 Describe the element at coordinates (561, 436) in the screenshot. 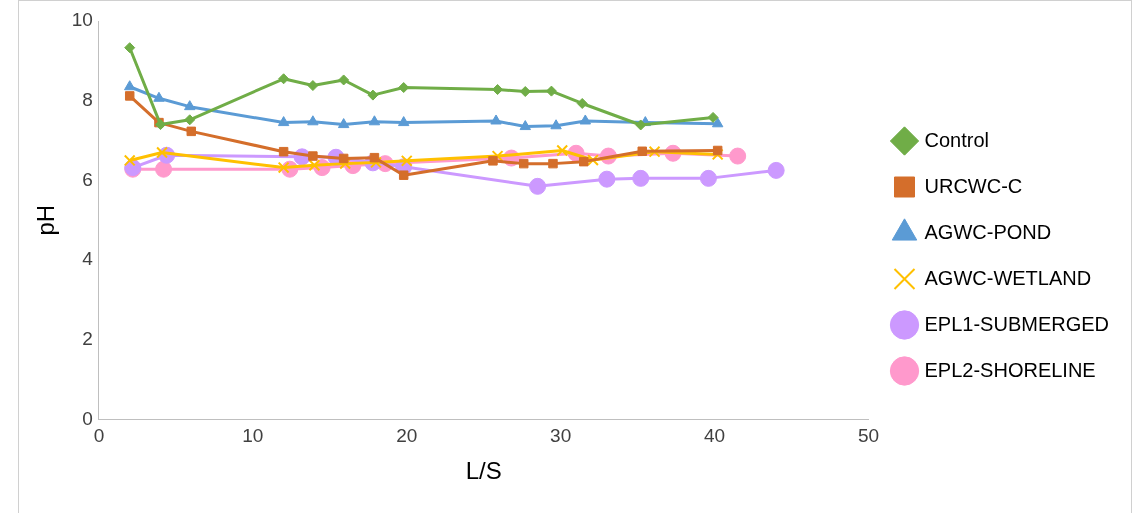

I see `x-tick-label: 30` at that location.